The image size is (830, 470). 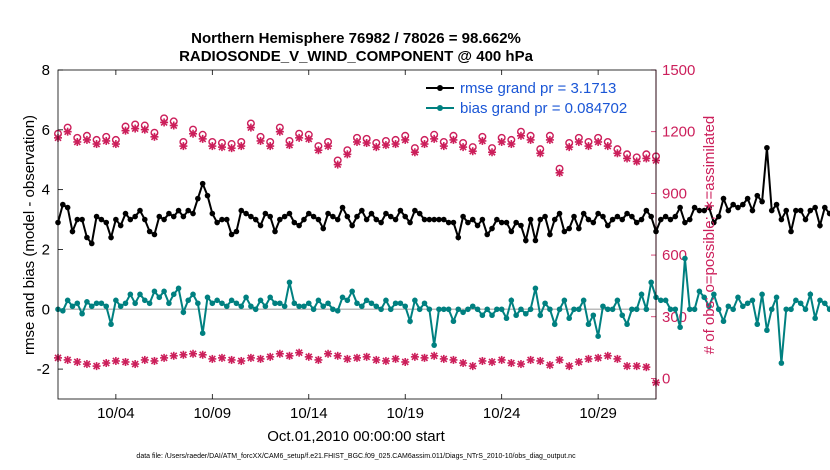 I want to click on x-tick-label: 10/29, so click(x=598, y=413).